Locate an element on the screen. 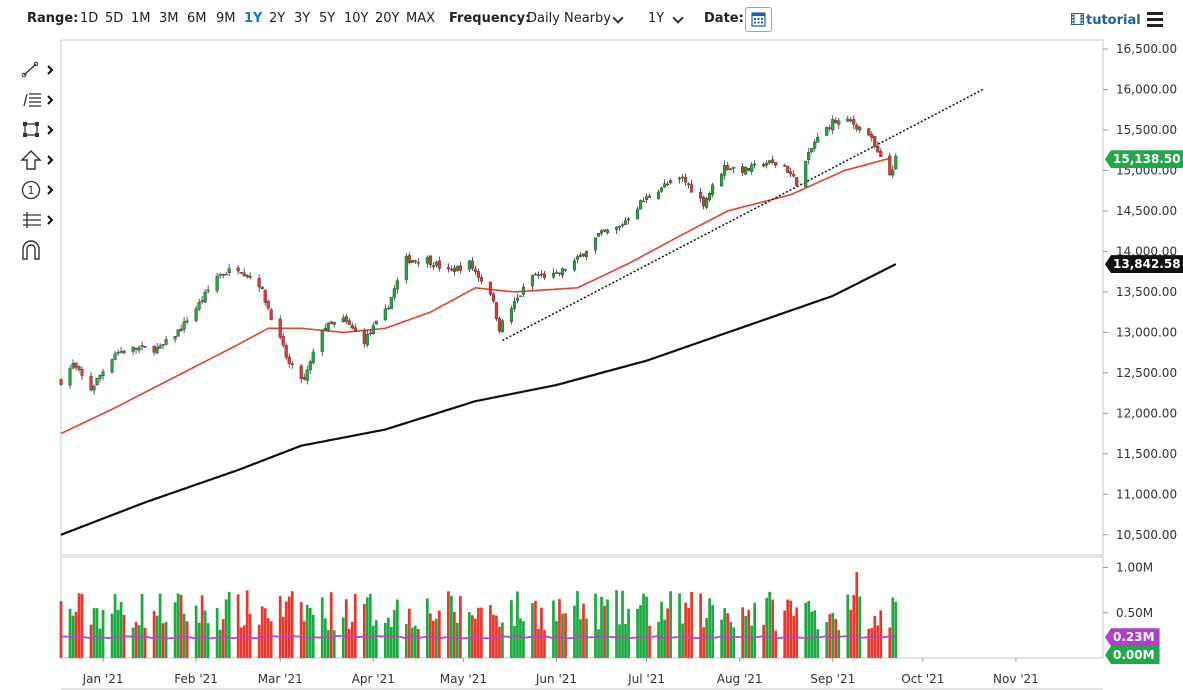  range-1y: 1Y is located at coordinates (253, 18).